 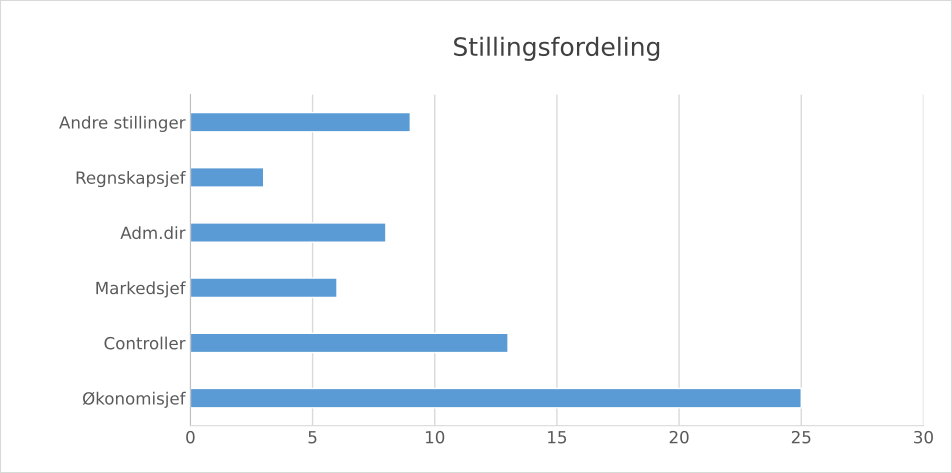 I want to click on x-tick-label: 30, so click(x=923, y=437).